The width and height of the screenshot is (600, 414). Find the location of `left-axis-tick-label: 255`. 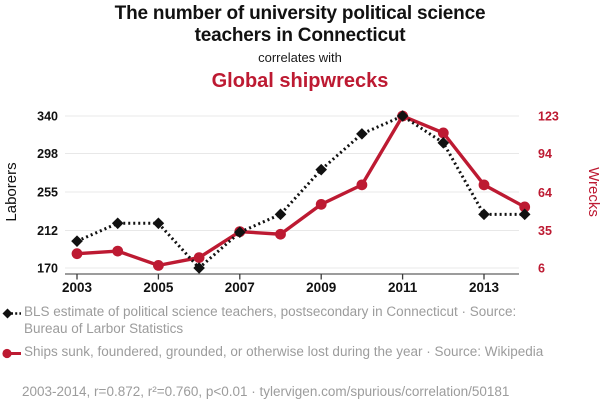

left-axis-tick-label: 255 is located at coordinates (47, 193).